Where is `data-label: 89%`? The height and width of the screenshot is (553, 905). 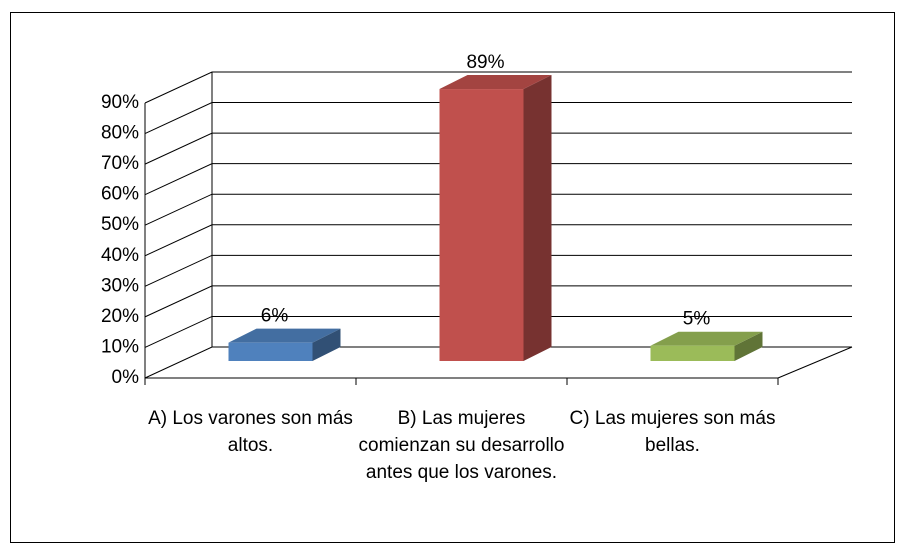
data-label: 89% is located at coordinates (485, 62).